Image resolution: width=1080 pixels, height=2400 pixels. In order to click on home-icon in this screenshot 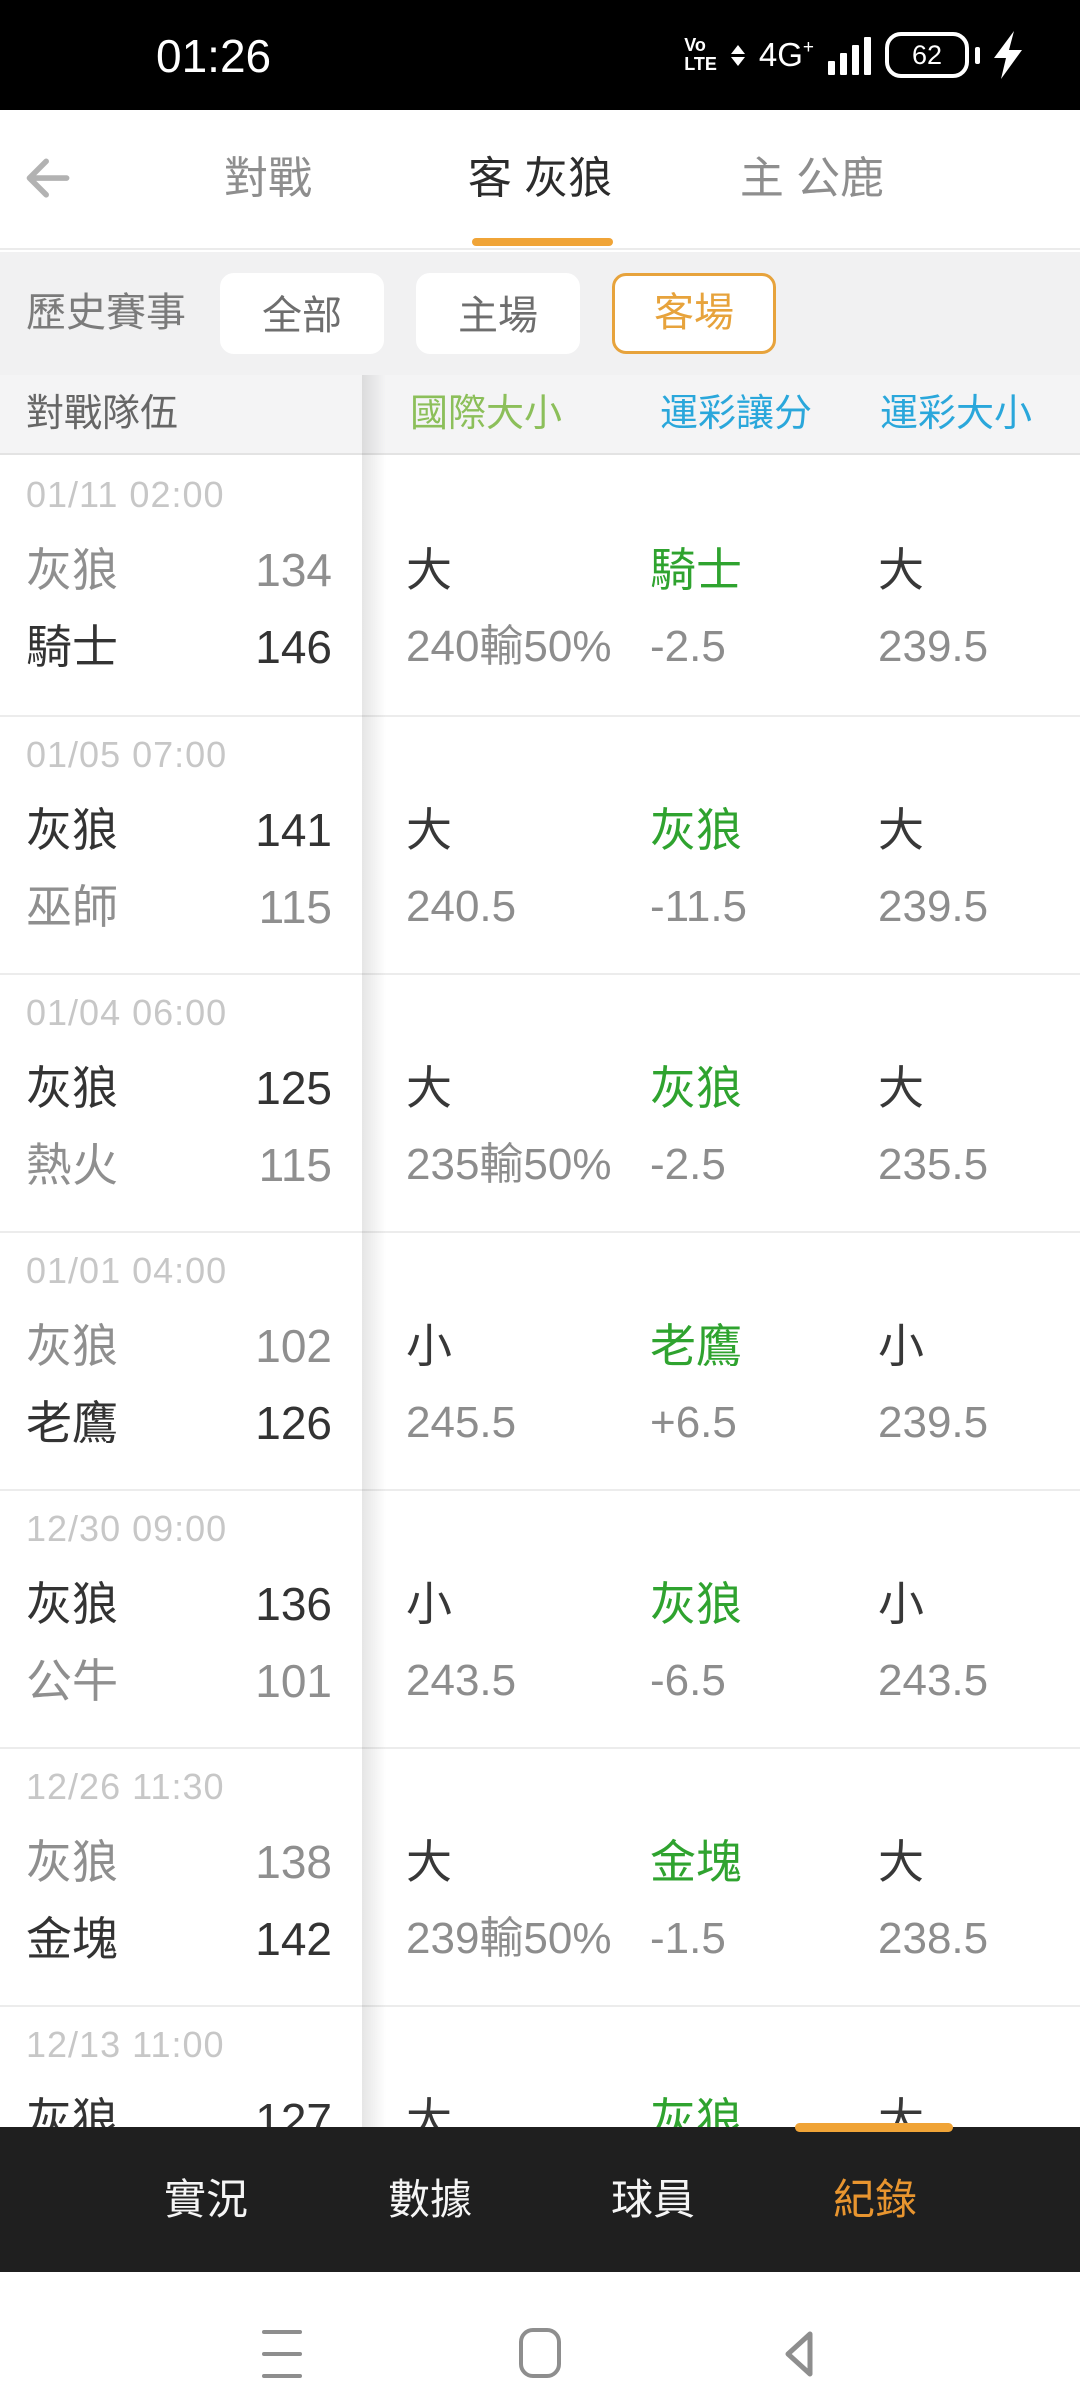, I will do `click(540, 2353)`.